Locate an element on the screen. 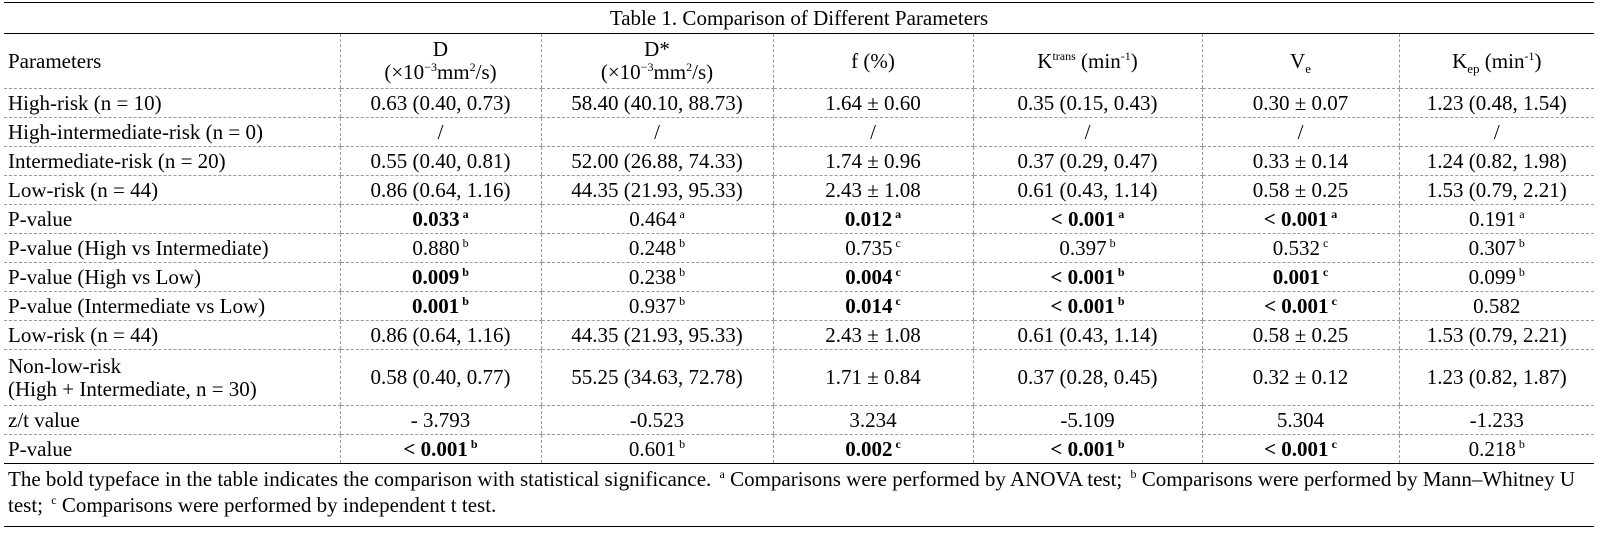  cell-value: 2.43 ± 1.08 is located at coordinates (873, 189).